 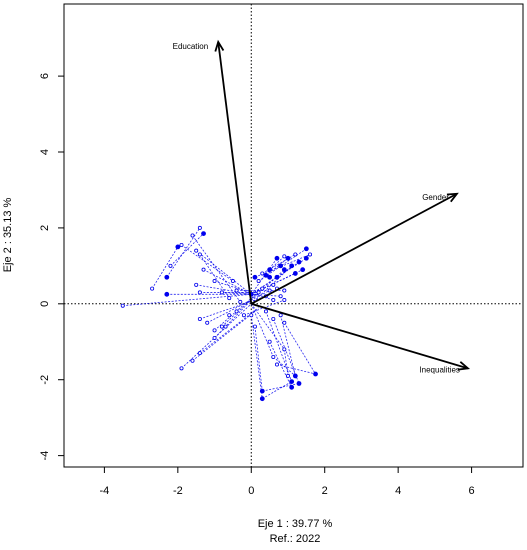 What do you see at coordinates (472, 491) in the screenshot?
I see `x-tick-label: 6` at bounding box center [472, 491].